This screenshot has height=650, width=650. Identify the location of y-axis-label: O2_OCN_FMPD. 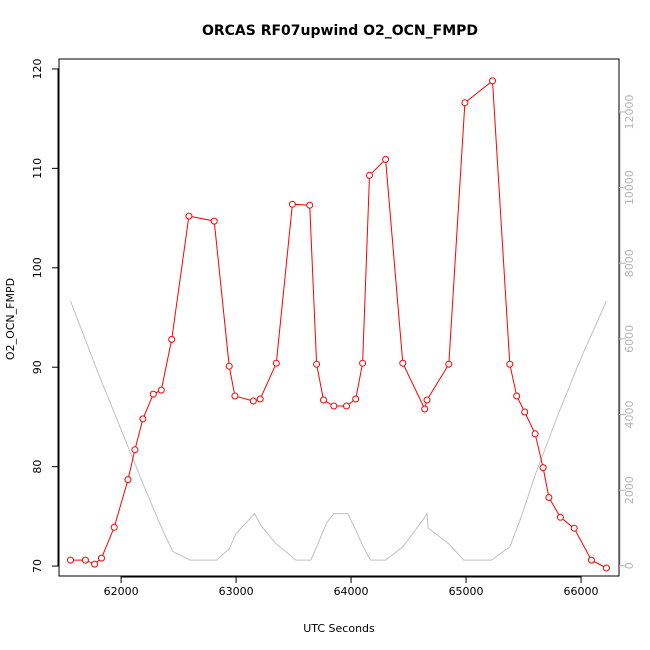
(10, 319).